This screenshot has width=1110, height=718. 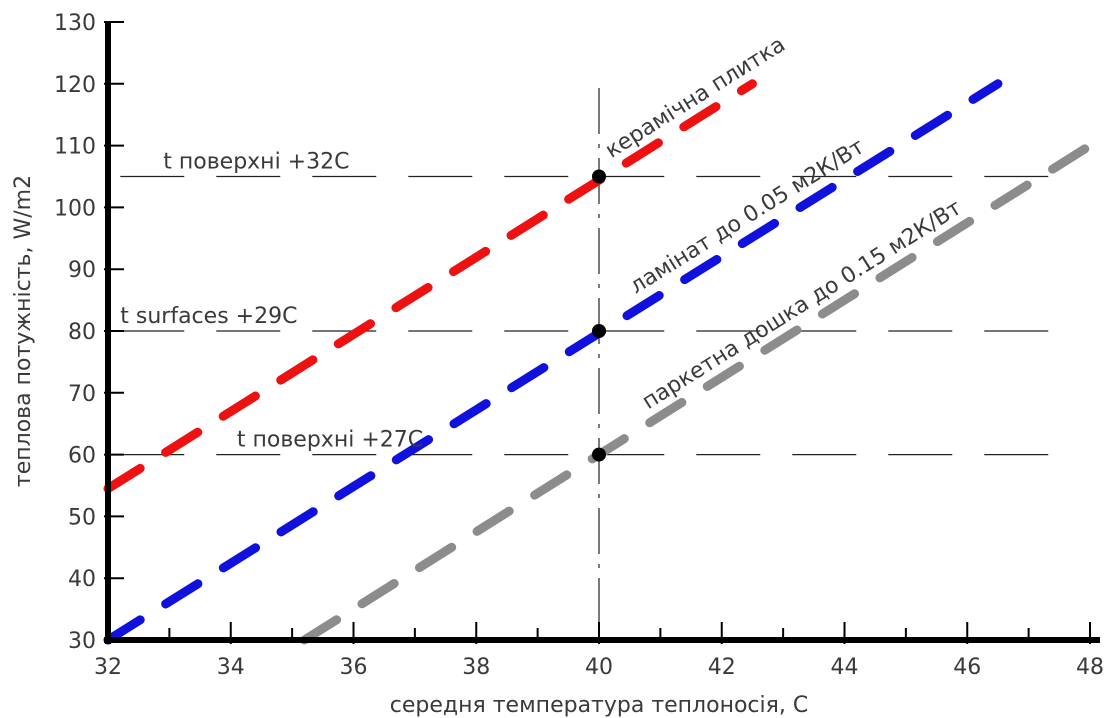 I want to click on y-tick-label-70: 70, so click(x=82, y=394).